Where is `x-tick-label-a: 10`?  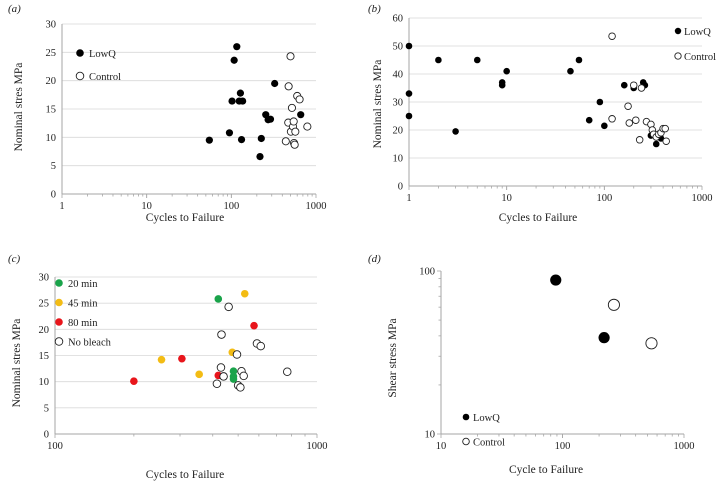 x-tick-label-a: 10 is located at coordinates (146, 206).